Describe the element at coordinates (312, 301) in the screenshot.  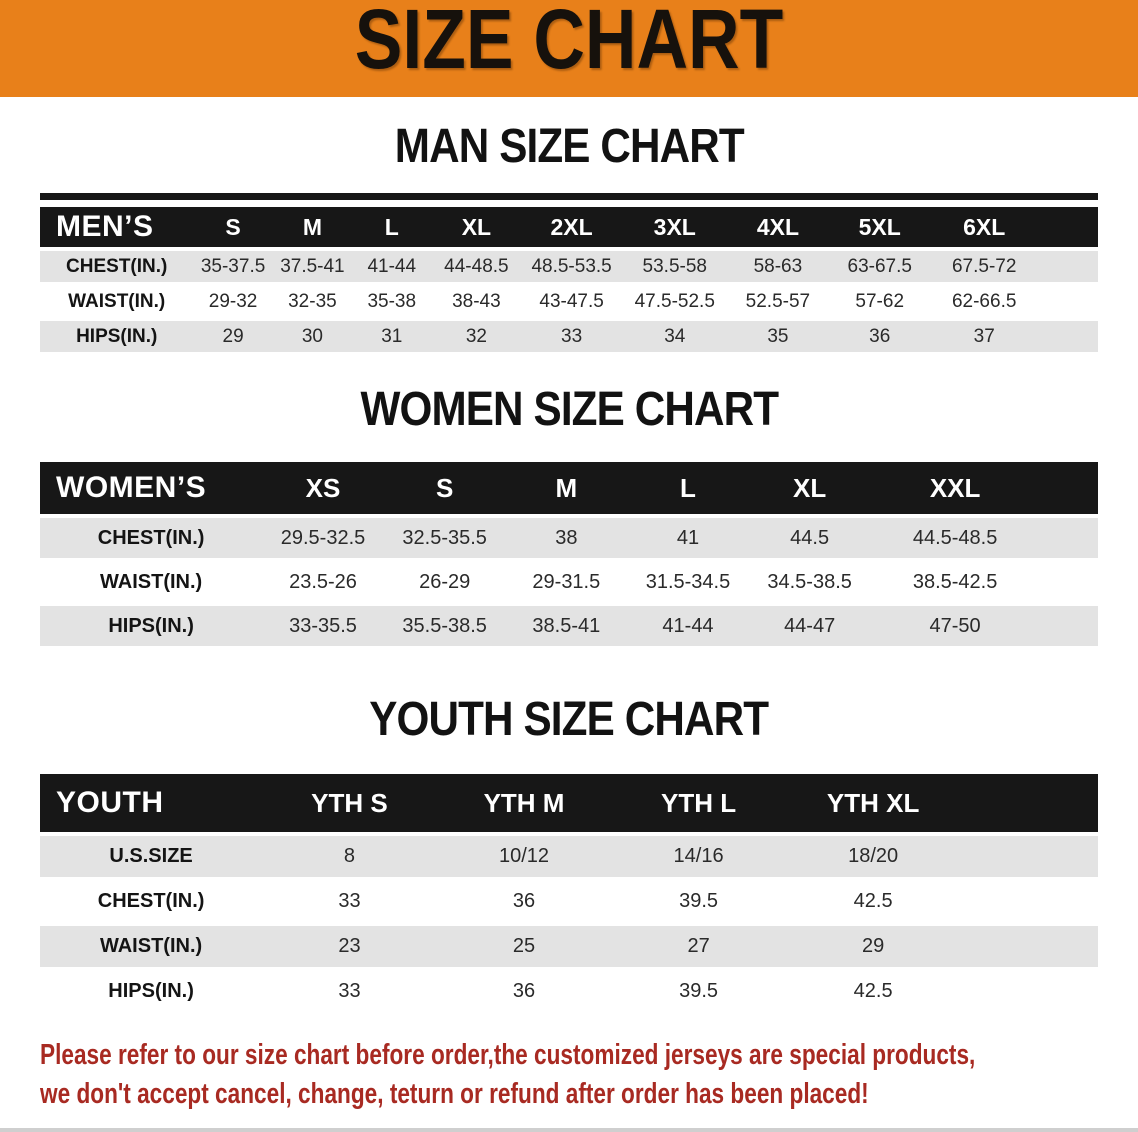
I see `cell-value: 32-35` at that location.